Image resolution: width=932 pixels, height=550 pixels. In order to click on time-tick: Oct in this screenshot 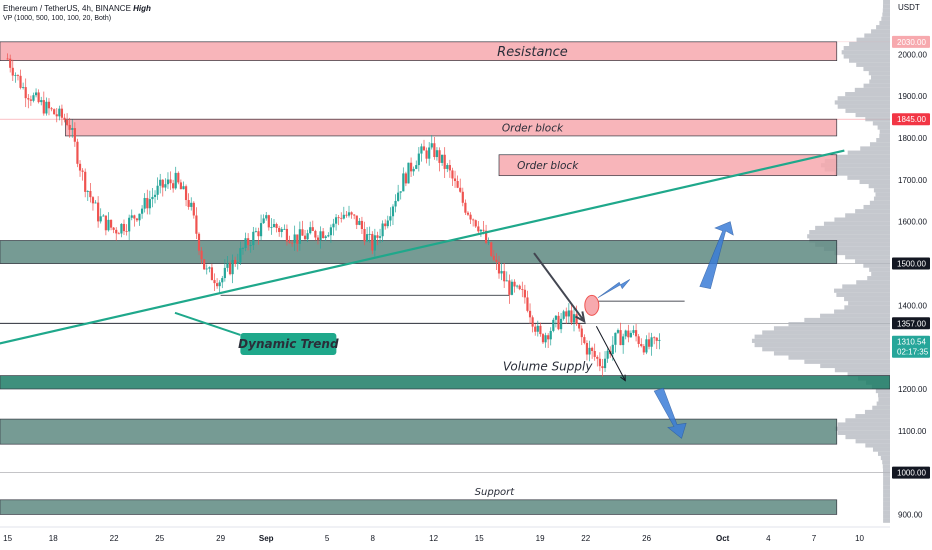, I will do `click(723, 538)`.